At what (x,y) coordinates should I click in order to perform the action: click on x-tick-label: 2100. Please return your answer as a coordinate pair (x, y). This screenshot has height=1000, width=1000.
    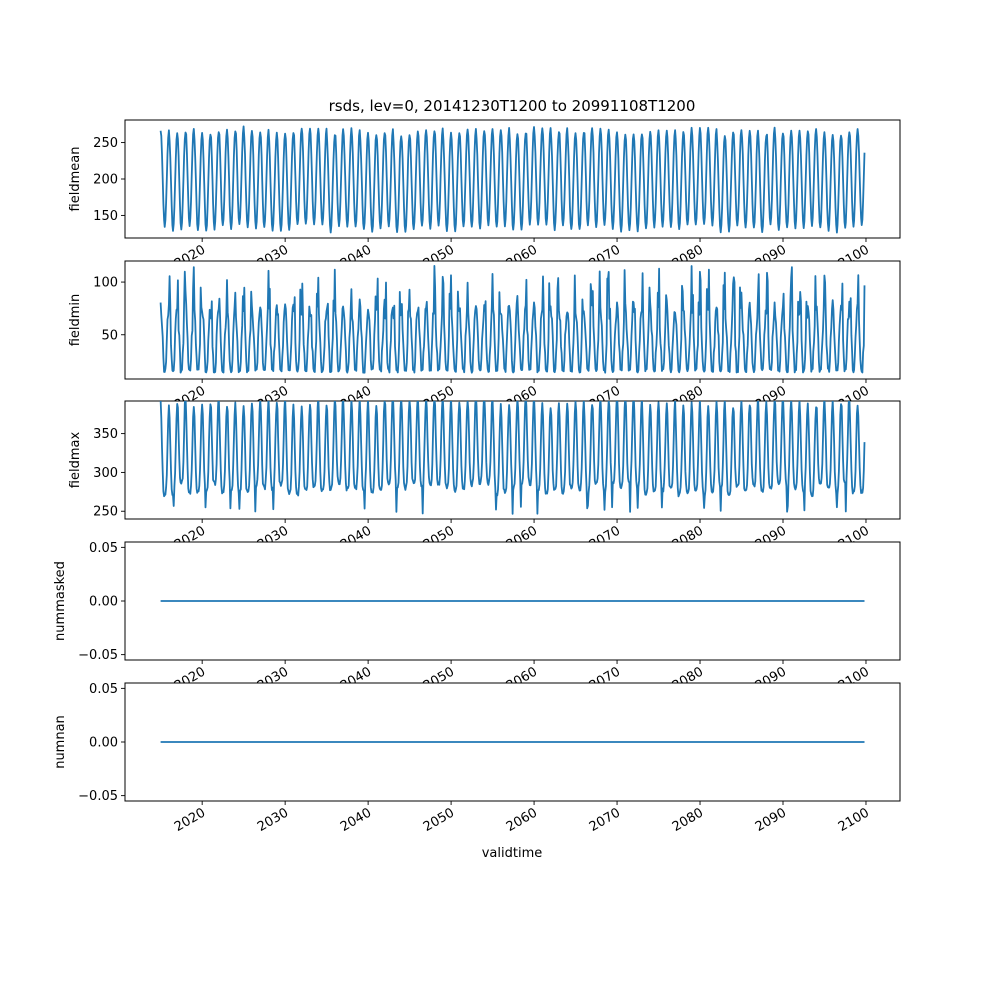
    Looking at the image, I should click on (854, 820).